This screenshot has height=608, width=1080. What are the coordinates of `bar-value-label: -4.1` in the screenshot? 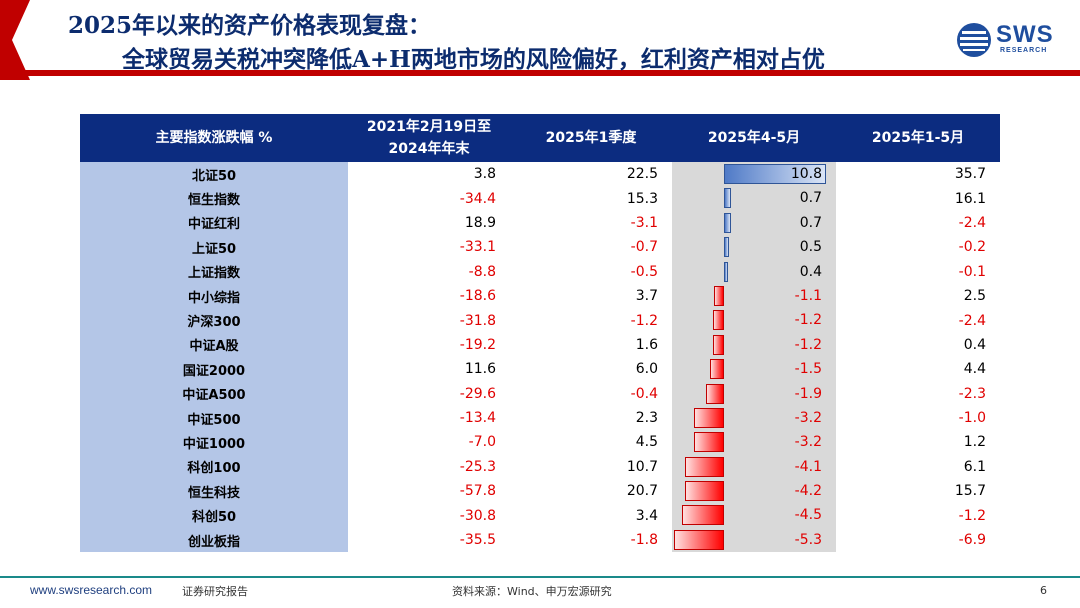 It's located at (808, 466).